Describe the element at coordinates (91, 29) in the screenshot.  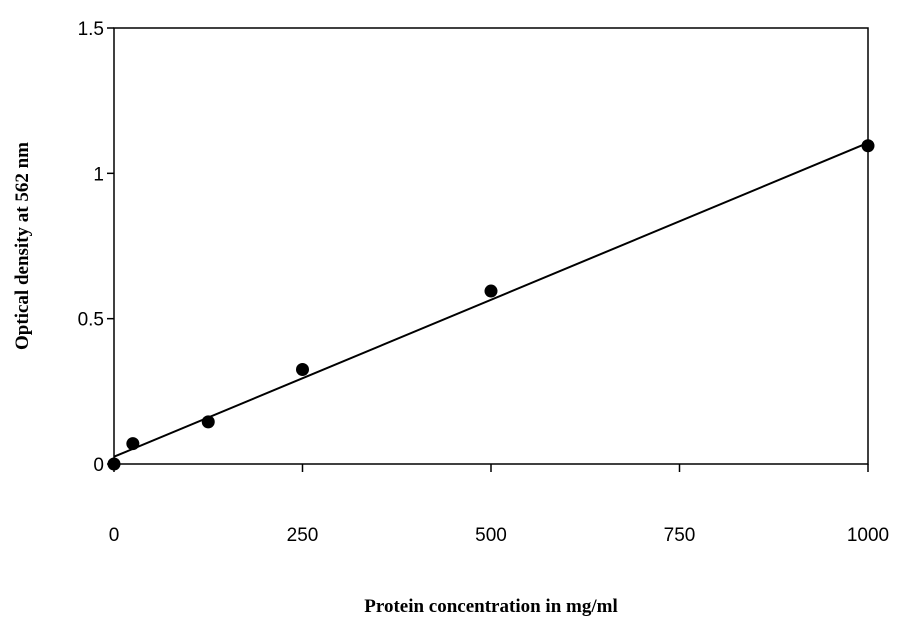
I see `y-tick-label: 1.5` at that location.